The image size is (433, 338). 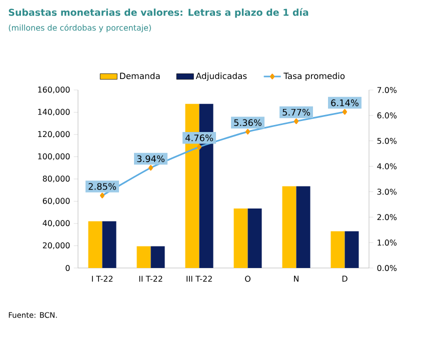 I want to click on legend-label: Adjudicadas, so click(x=221, y=76).